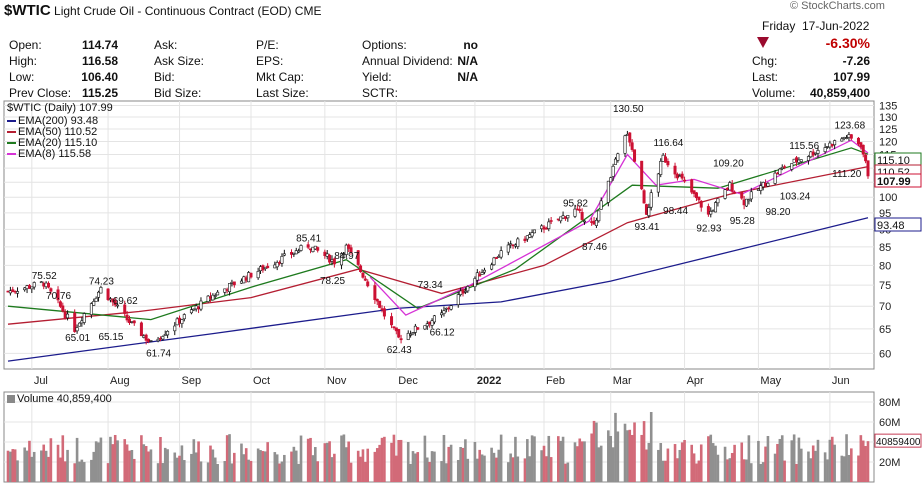 Image resolution: width=924 pixels, height=485 pixels. Describe the element at coordinates (282, 93) in the screenshot. I see `last-size-label: Last Size:` at that location.